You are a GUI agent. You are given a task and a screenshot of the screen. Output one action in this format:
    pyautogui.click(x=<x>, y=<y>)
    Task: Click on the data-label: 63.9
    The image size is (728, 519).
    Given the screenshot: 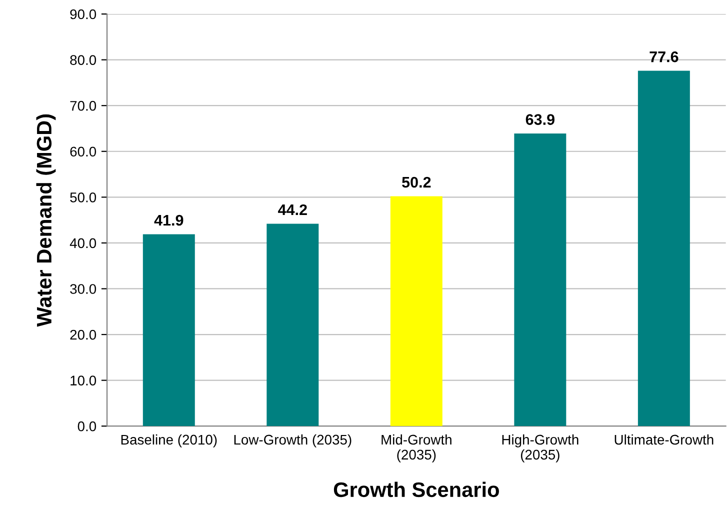 What is the action you would take?
    pyautogui.click(x=540, y=119)
    